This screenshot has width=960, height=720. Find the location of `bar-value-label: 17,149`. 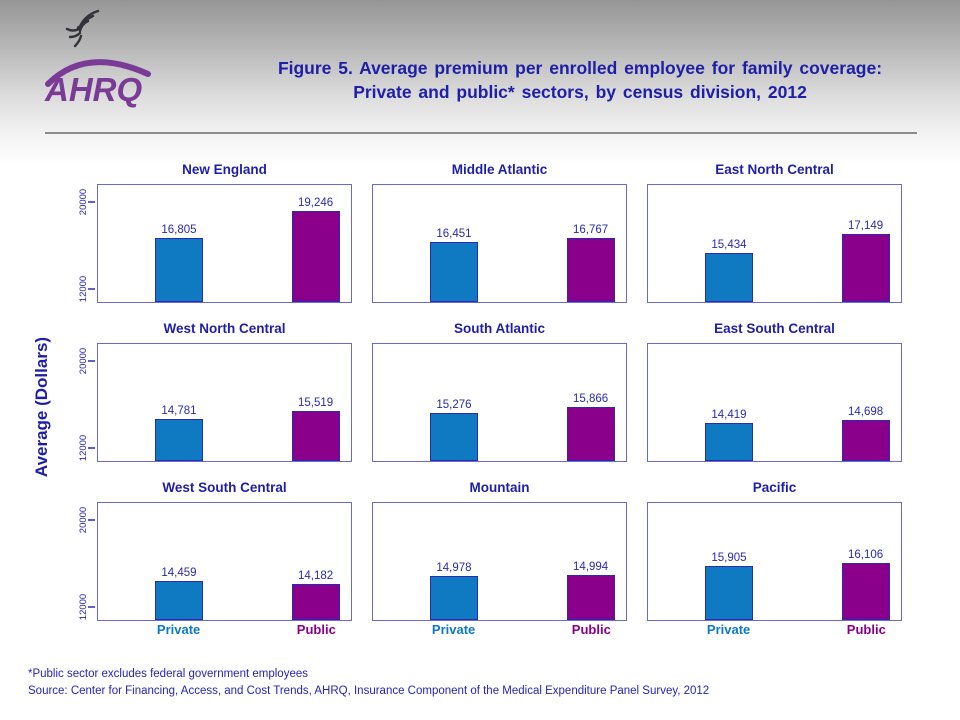

bar-value-label: 17,149 is located at coordinates (865, 226).